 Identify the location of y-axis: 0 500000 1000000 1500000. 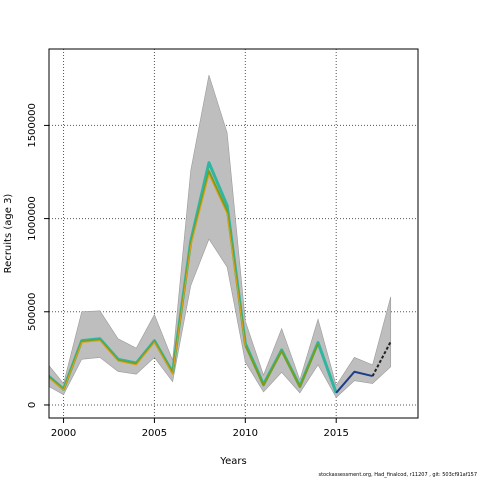
(38, 255).